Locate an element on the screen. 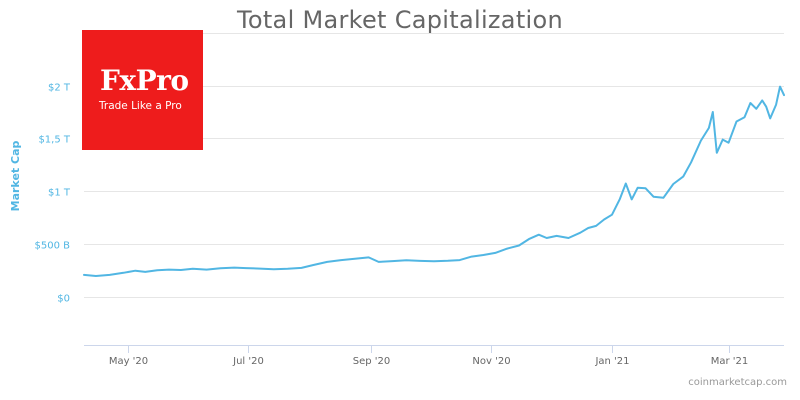 This screenshot has height=400, width=800. y-tick-label: $500 B is located at coordinates (53, 246).